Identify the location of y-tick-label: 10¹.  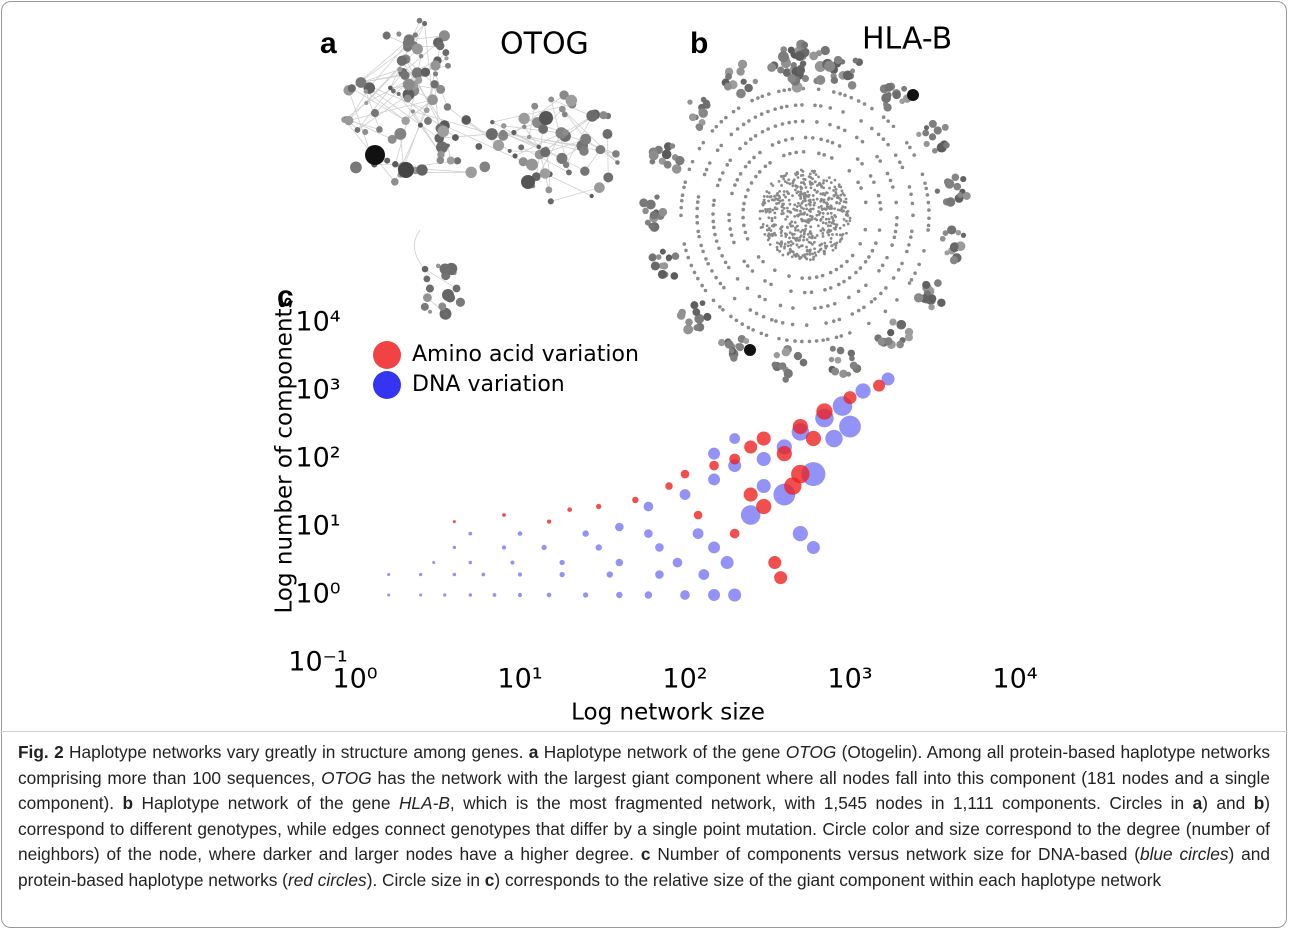
(317, 526).